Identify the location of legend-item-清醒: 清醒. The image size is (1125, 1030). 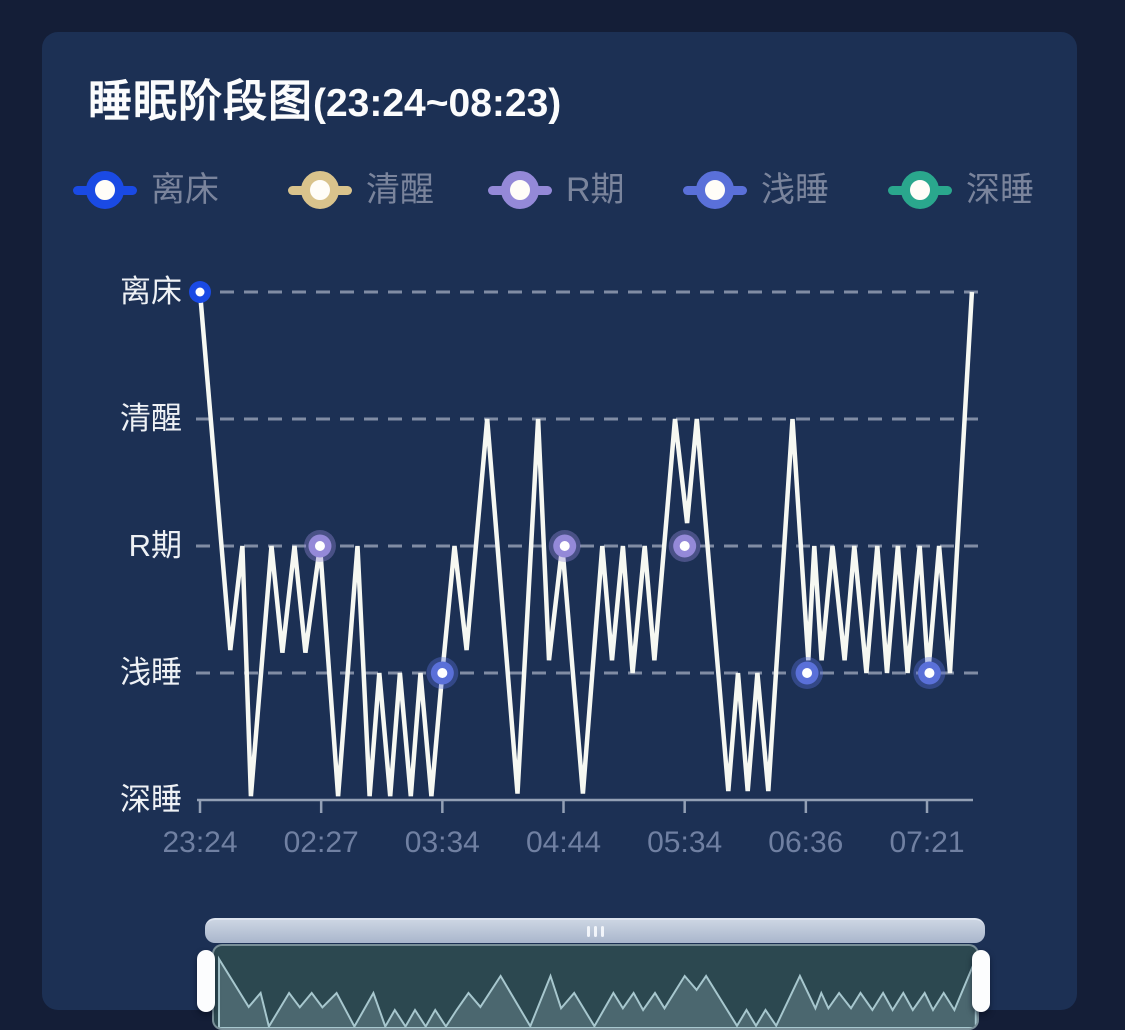
(361, 190).